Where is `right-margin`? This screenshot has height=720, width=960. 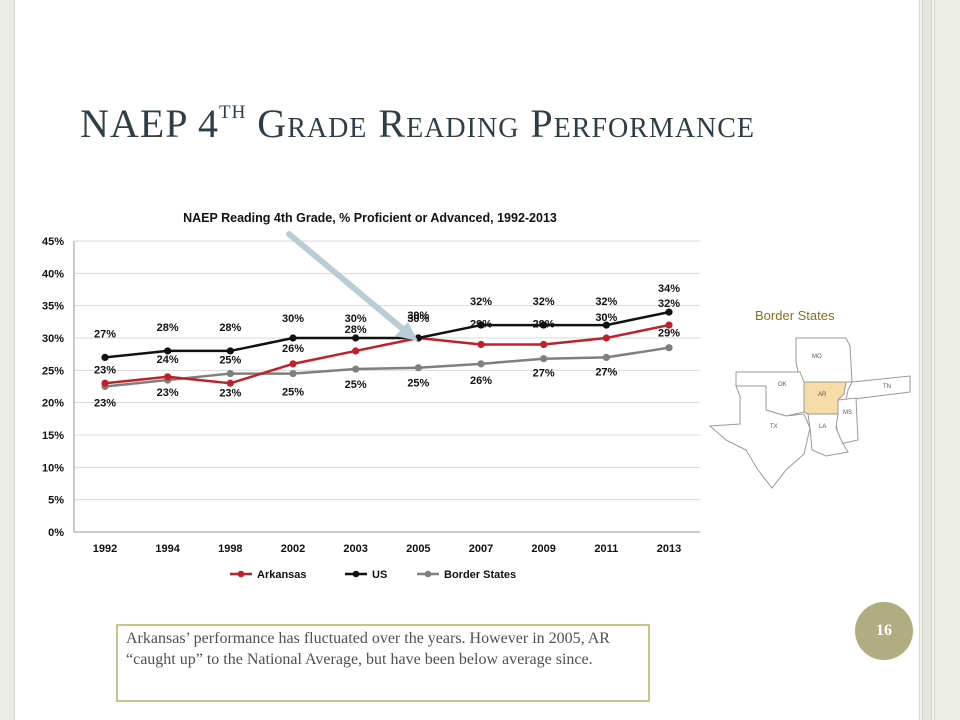 right-margin is located at coordinates (947, 360).